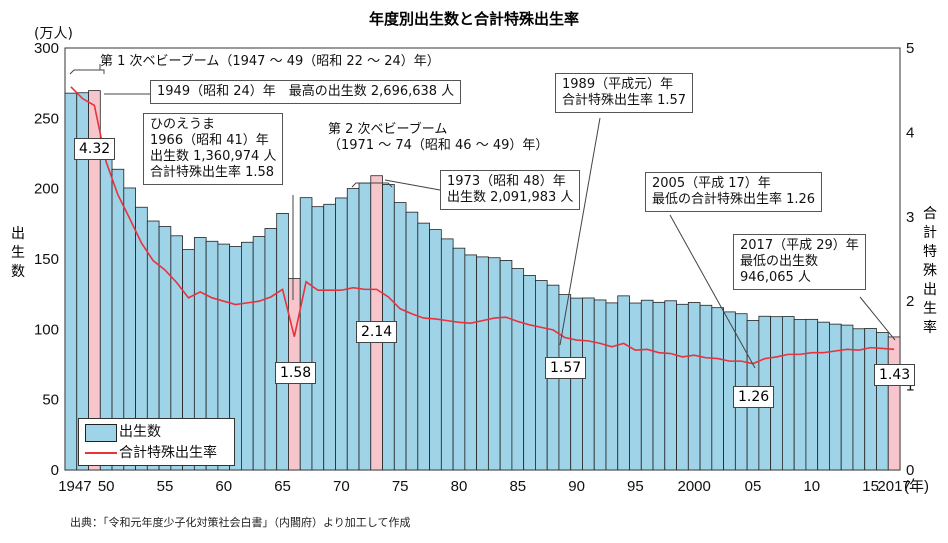  What do you see at coordinates (240, 522) in the screenshot?
I see `source-note: 出典：「令和元年度少子化対策社会白書」（内閣府）より加工して作成` at bounding box center [240, 522].